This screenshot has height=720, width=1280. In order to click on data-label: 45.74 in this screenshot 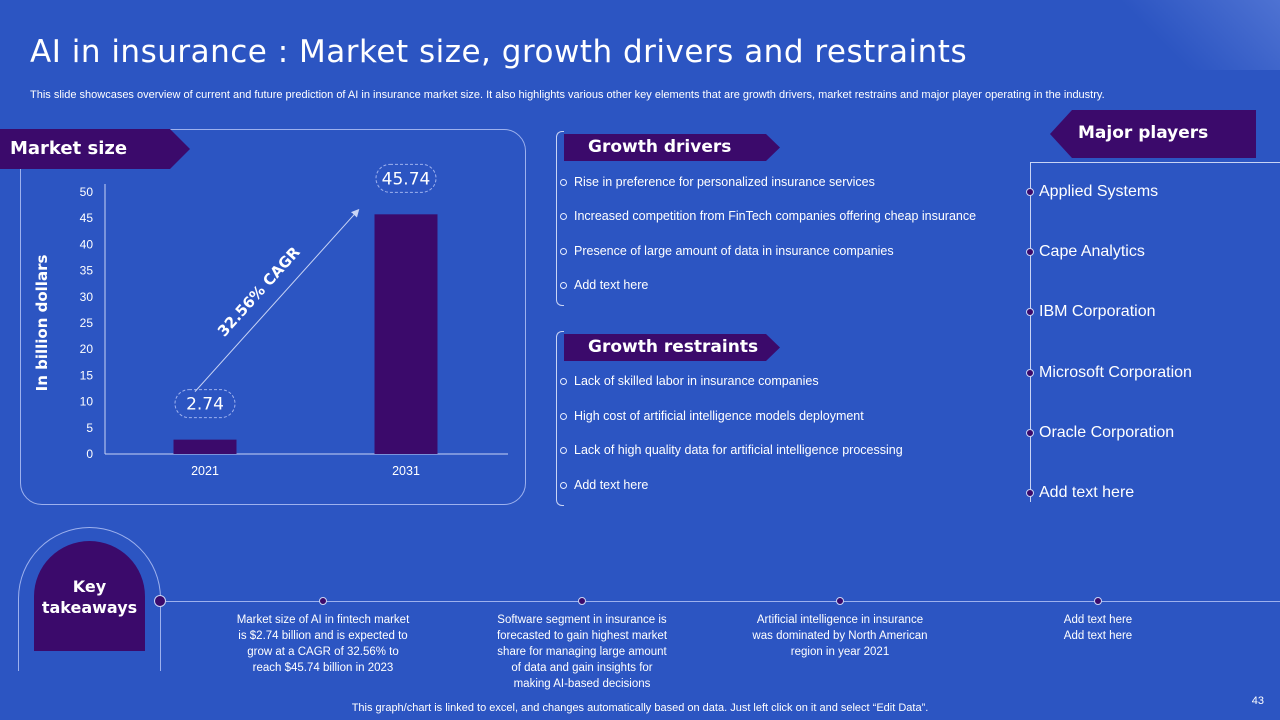, I will do `click(406, 179)`.